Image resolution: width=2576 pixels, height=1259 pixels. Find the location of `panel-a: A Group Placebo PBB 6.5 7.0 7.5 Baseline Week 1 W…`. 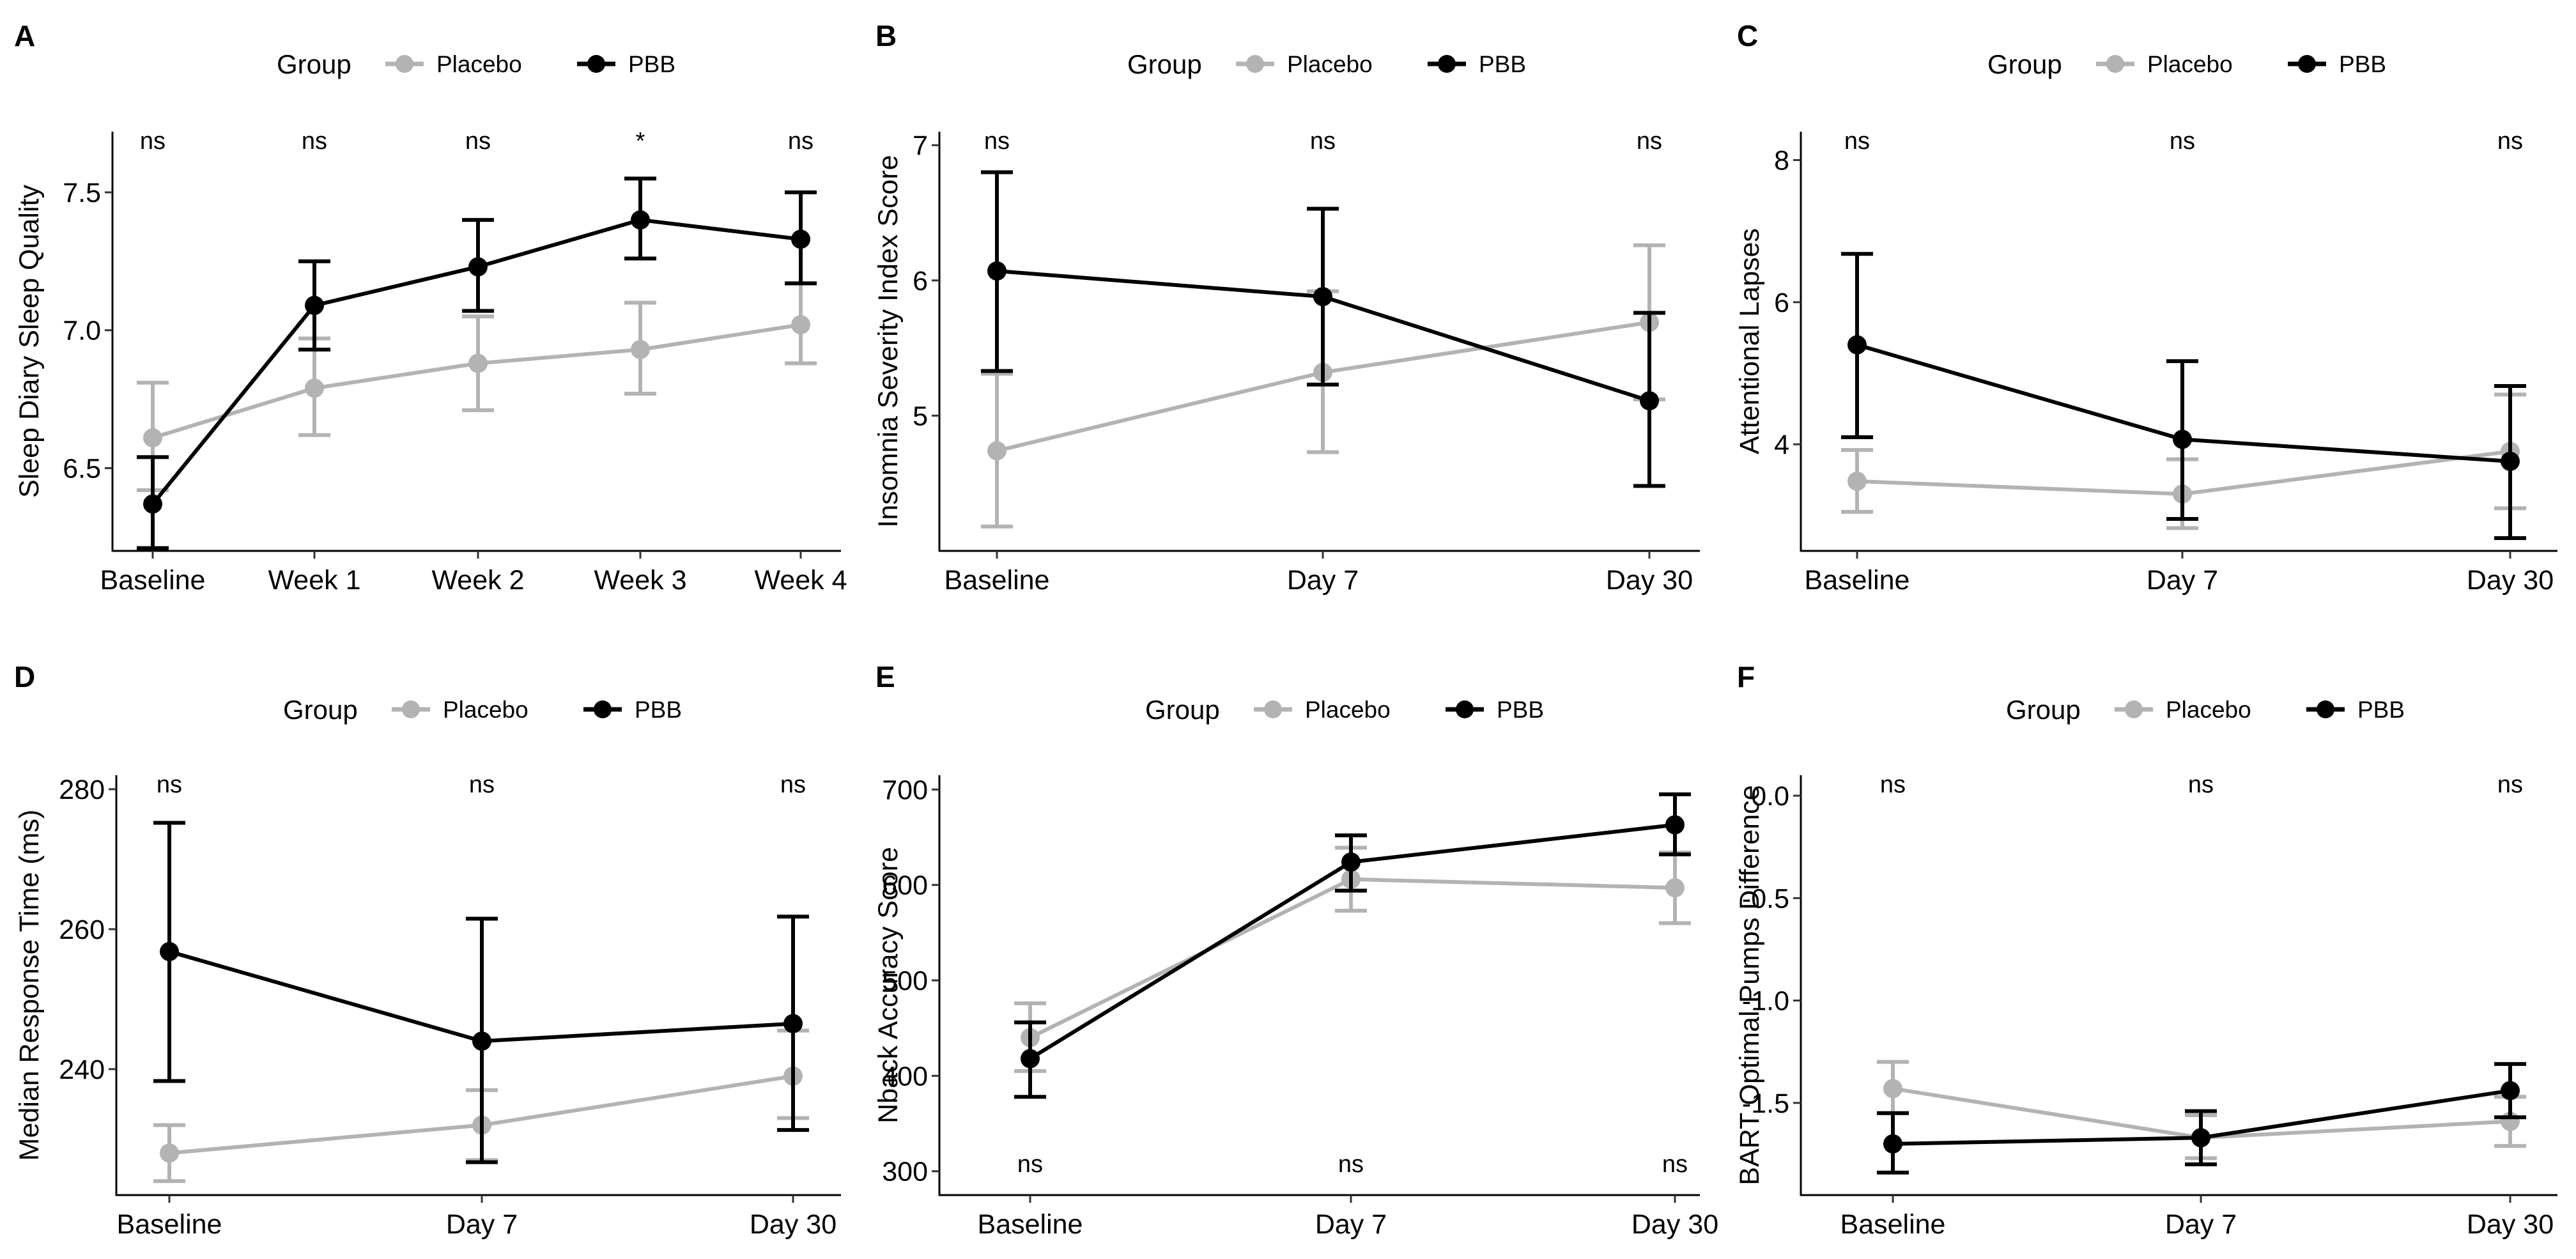

panel-a: A Group Placebo PBB 6.5 7.0 7.5 Baseline Week 1 W… is located at coordinates (430, 307).